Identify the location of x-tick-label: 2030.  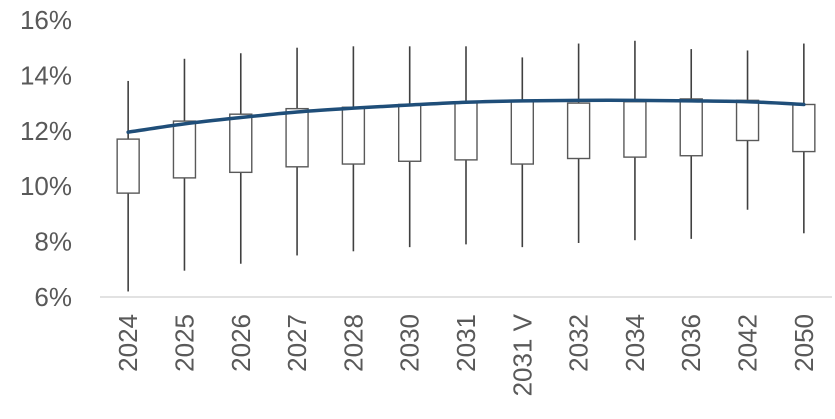
(410, 343).